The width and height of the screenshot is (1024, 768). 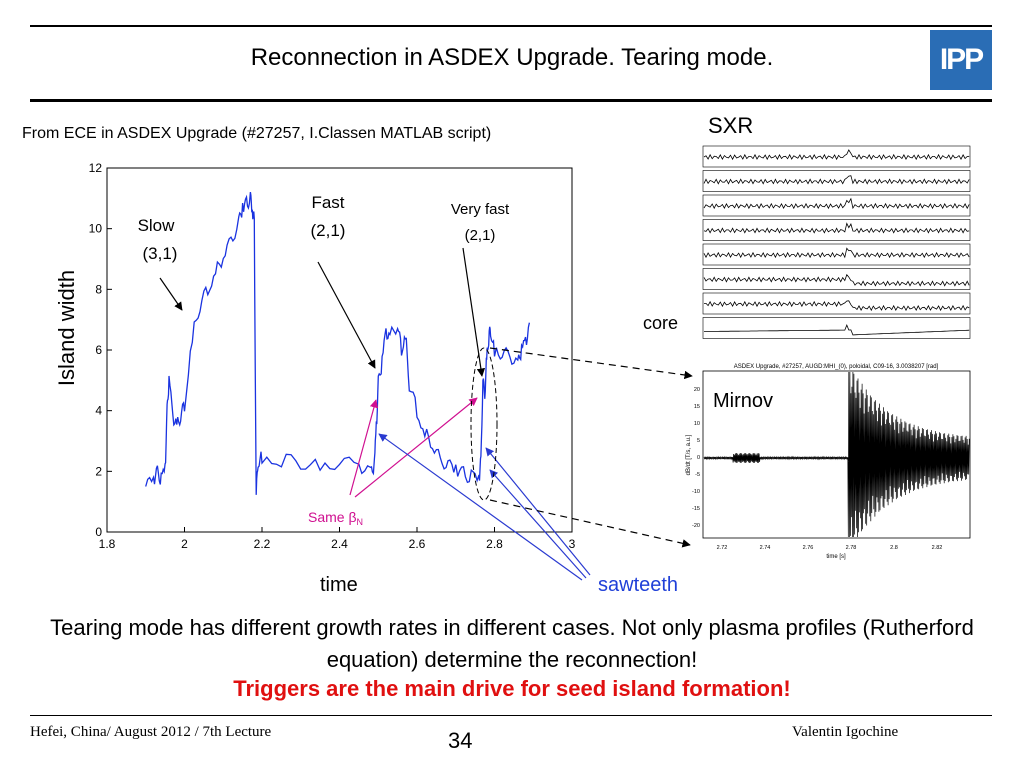 I want to click on sawteeth-label: sawteeth, so click(x=638, y=585).